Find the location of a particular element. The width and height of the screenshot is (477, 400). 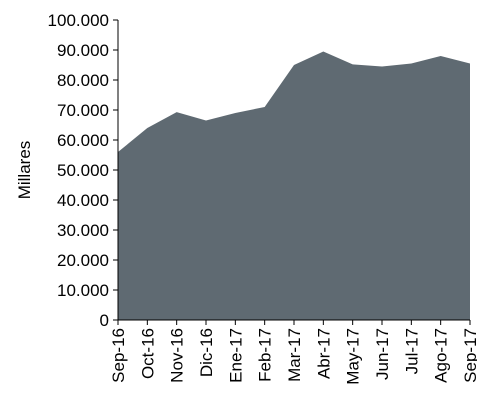

y-tick-label: 80.000 is located at coordinates (83, 80).